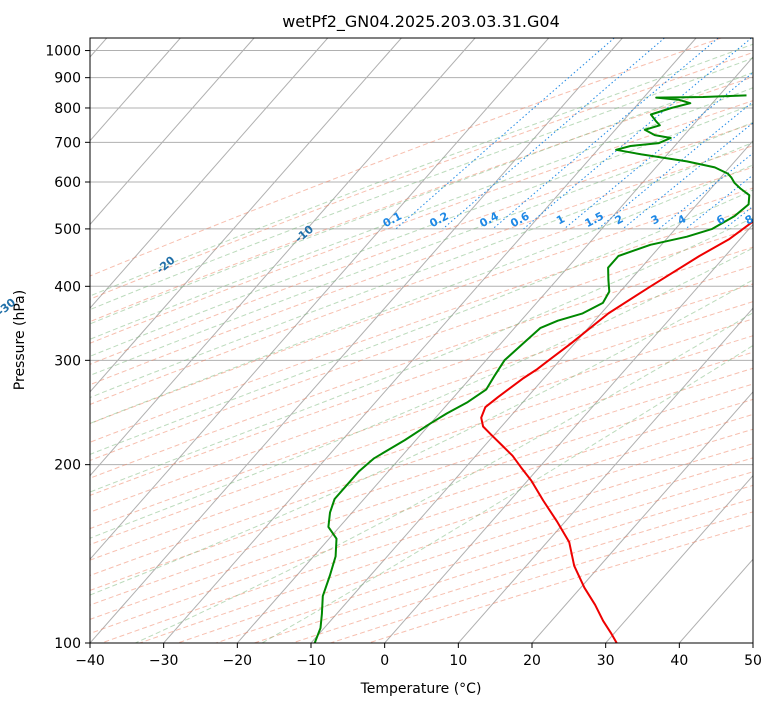  What do you see at coordinates (238, 661) in the screenshot?
I see `x-tick-label: −20` at bounding box center [238, 661].